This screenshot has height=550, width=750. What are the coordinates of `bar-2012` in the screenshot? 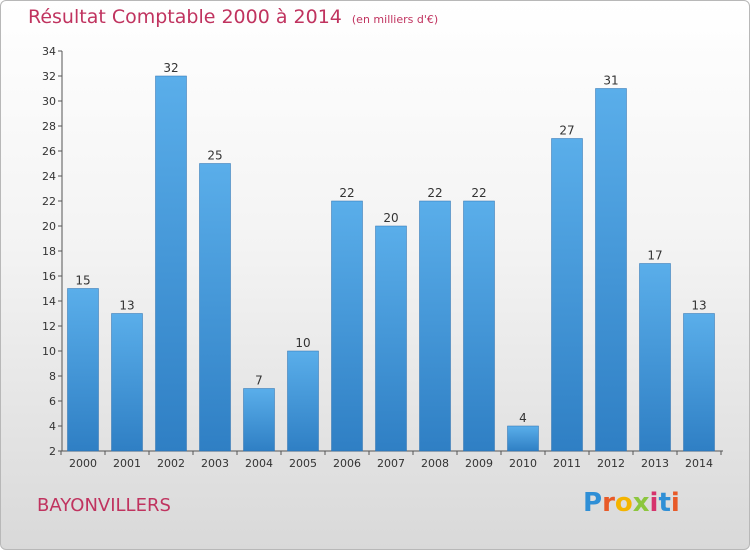 It's located at (611, 270).